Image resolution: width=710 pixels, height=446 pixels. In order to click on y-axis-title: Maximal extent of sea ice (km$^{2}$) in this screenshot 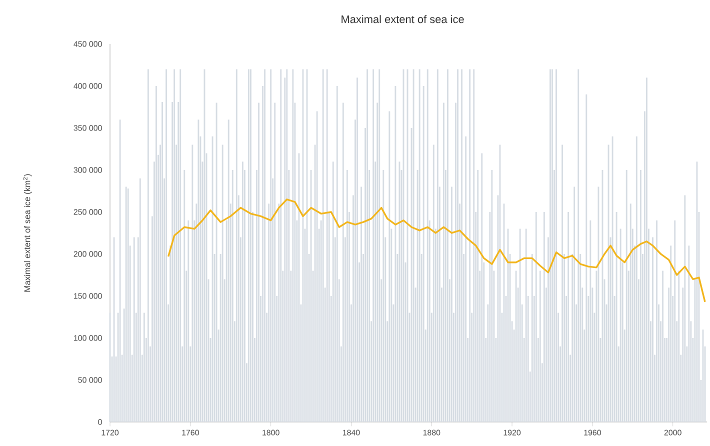, I will do `click(27, 233)`.